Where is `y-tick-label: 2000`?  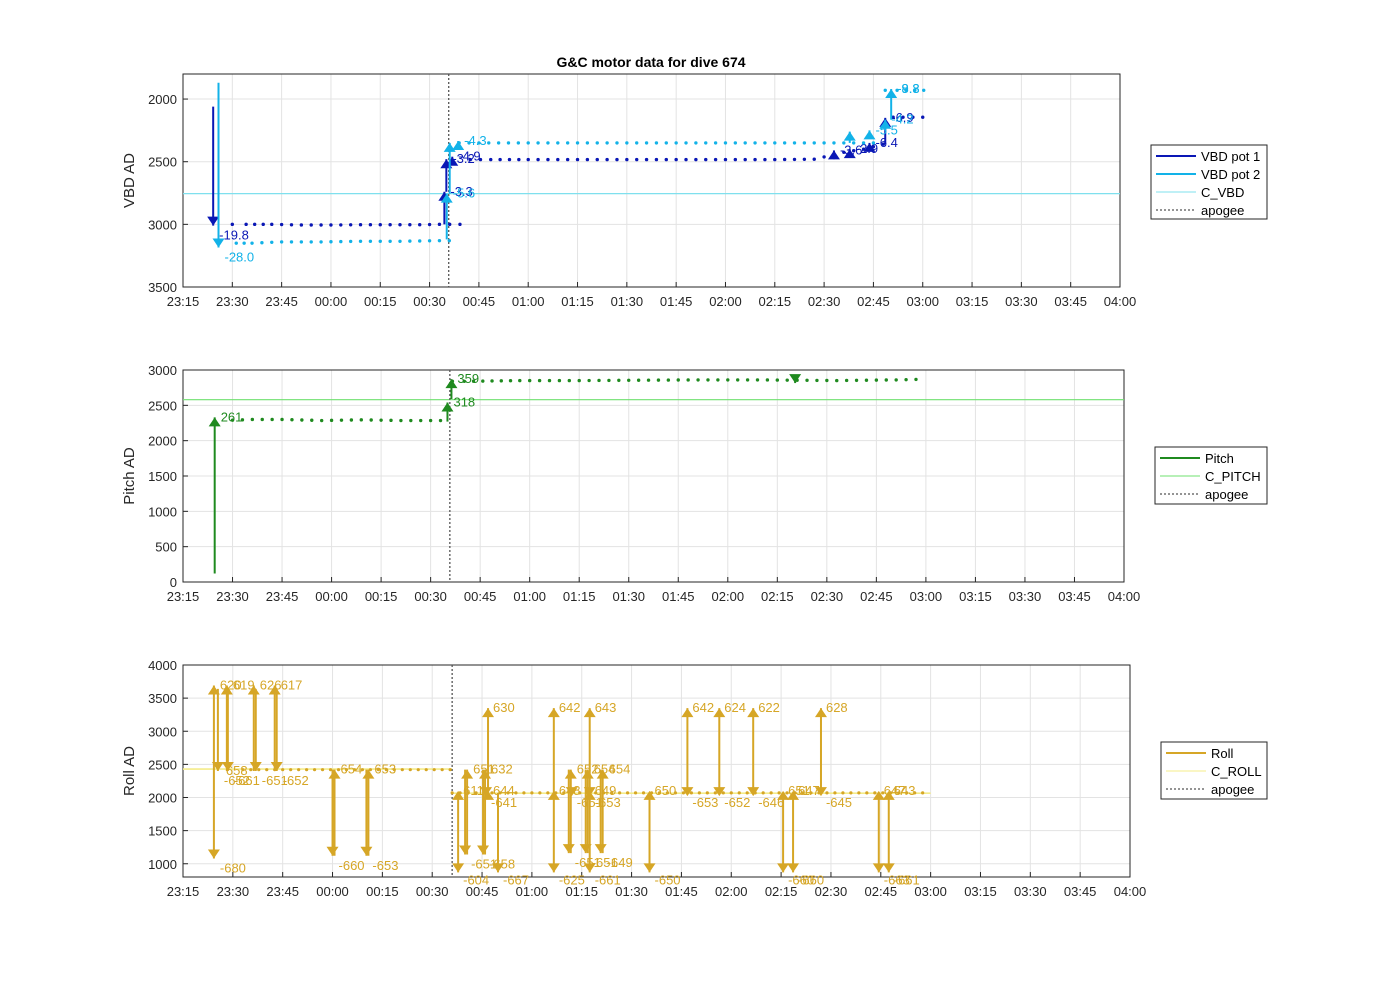 y-tick-label: 2000 is located at coordinates (162, 798).